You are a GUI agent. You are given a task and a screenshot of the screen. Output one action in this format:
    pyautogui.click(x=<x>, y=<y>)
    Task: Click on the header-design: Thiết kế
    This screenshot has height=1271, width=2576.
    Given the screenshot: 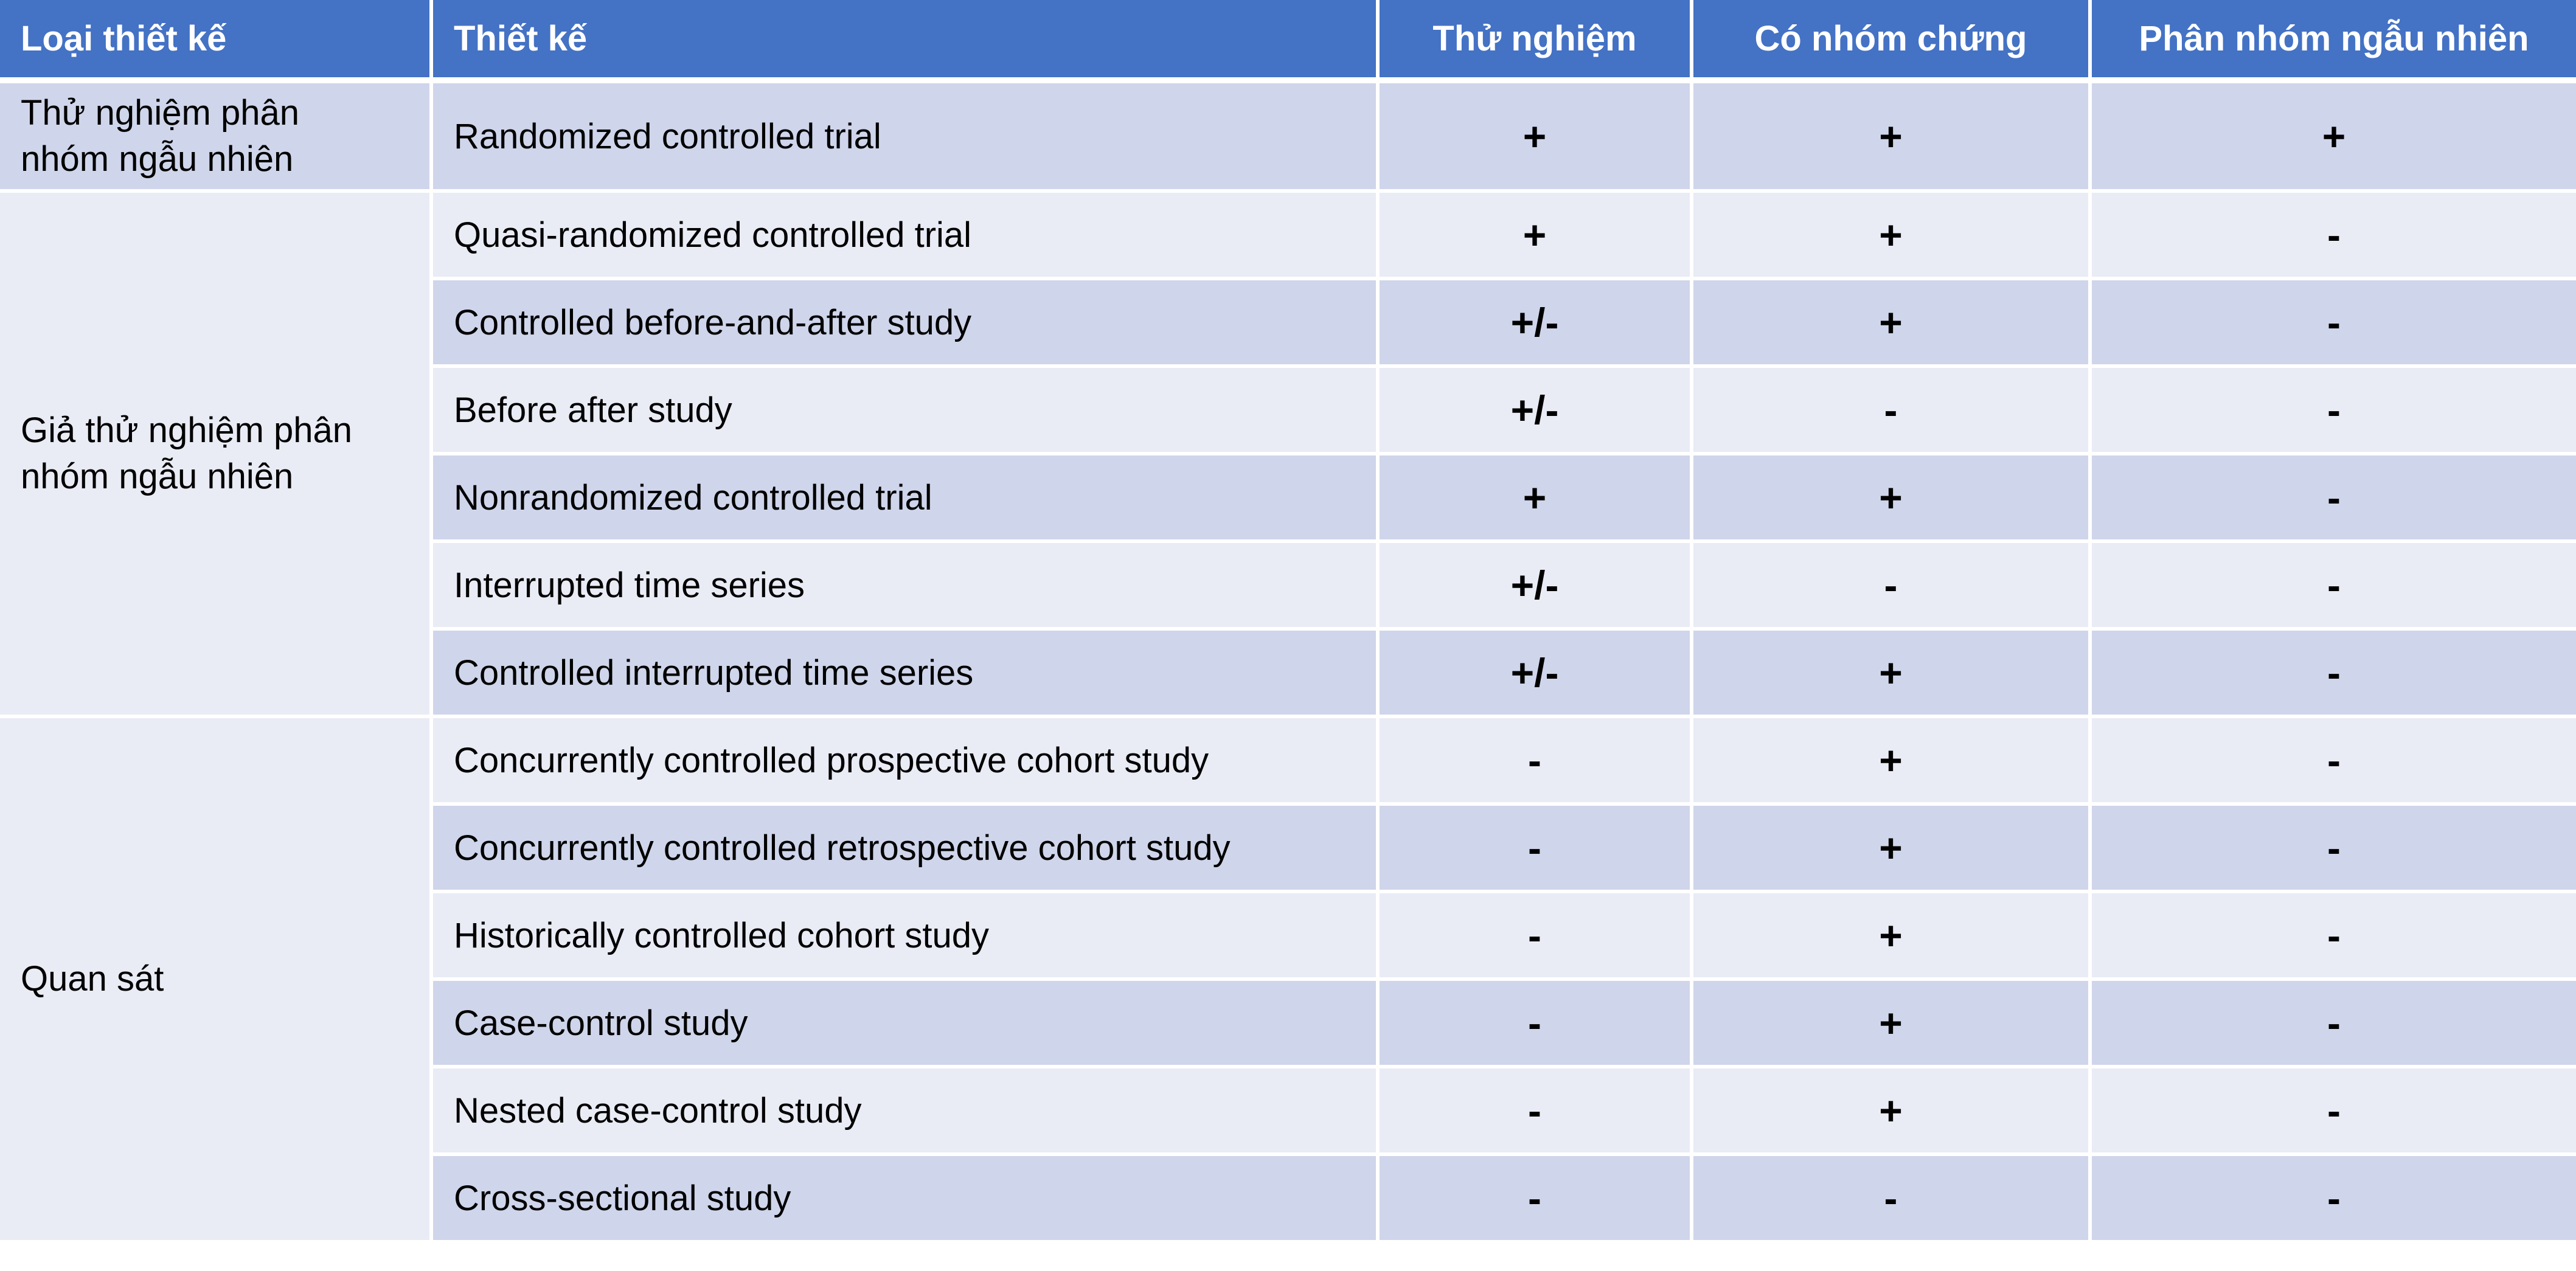 What is the action you would take?
    pyautogui.click(x=906, y=41)
    